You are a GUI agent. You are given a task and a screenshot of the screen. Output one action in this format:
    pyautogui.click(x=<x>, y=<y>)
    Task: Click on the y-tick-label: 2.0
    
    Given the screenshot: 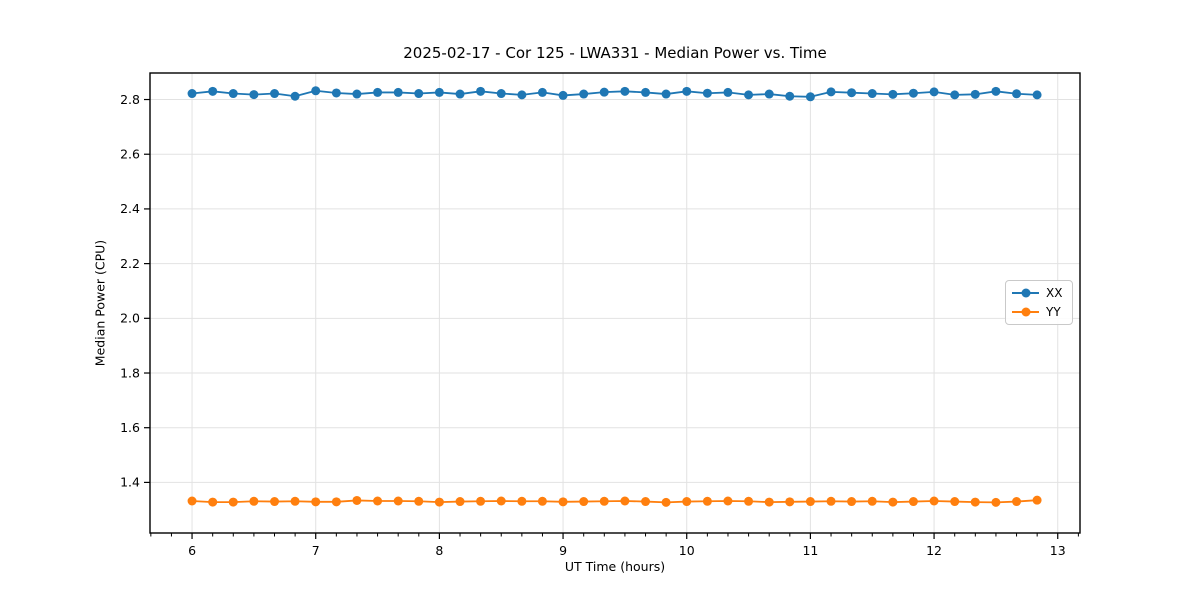 What is the action you would take?
    pyautogui.click(x=130, y=318)
    